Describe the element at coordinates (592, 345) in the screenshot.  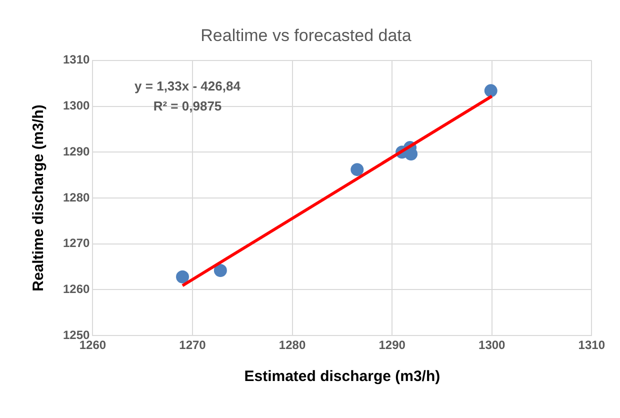
I see `x-tick-label: 1310` at that location.